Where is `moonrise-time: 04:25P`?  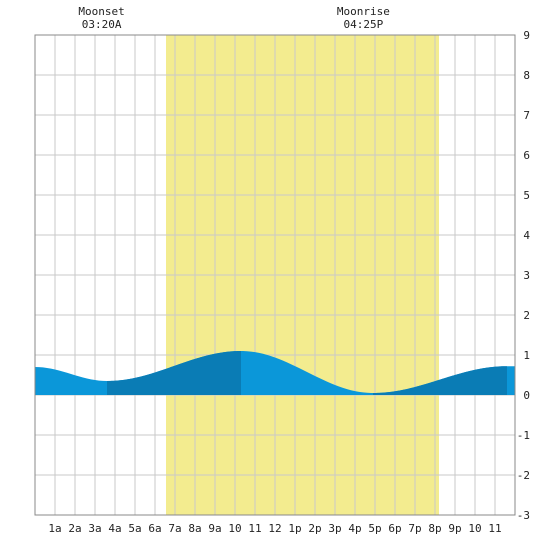
moonrise-time: 04:25P is located at coordinates (364, 24).